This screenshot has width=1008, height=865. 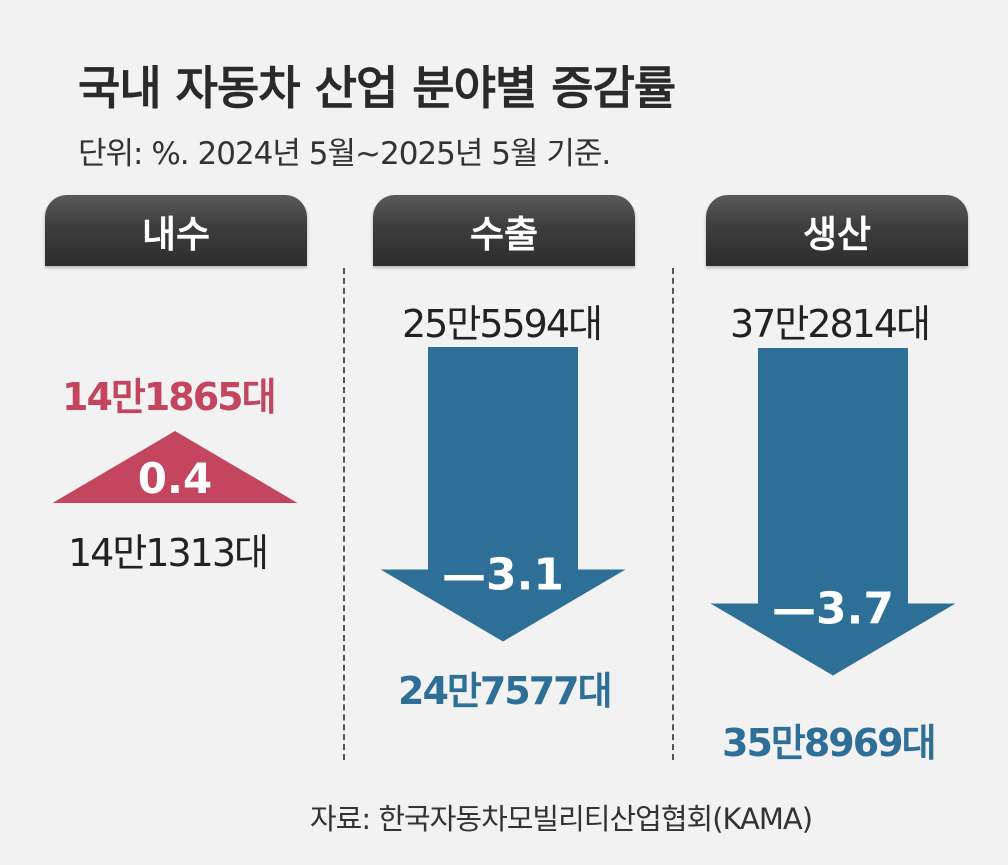 What do you see at coordinates (505, 691) in the screenshot?
I see `export-after-label: 24만7577대` at bounding box center [505, 691].